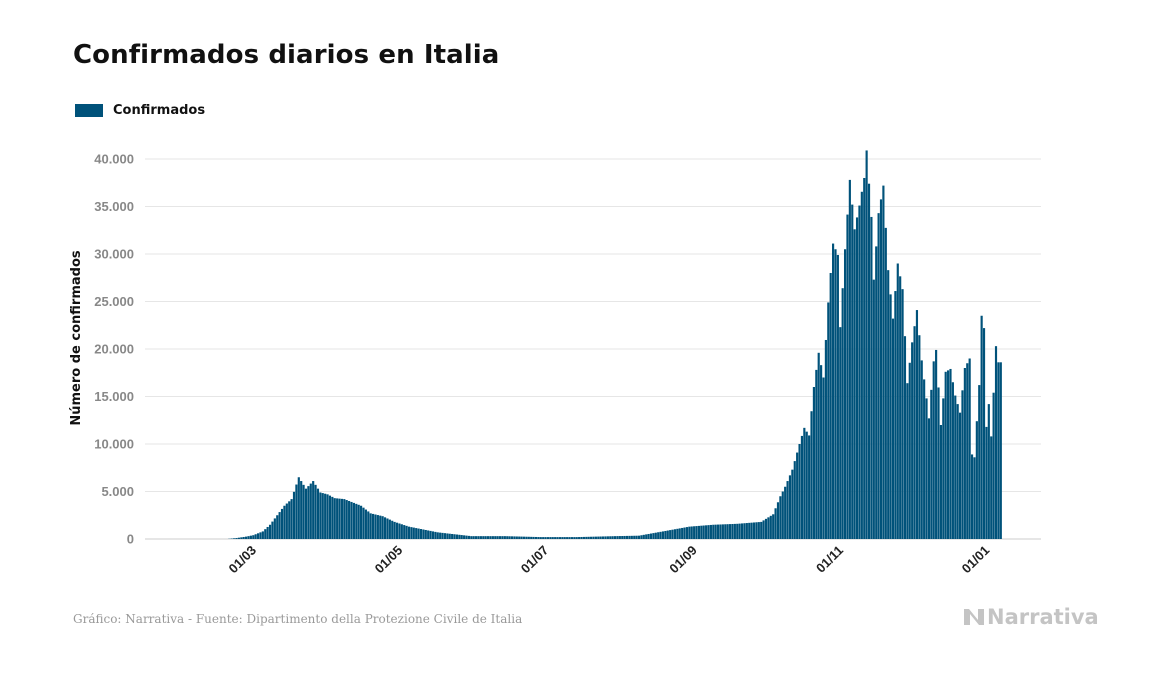 This screenshot has height=674, width=1157. What do you see at coordinates (114, 159) in the screenshot?
I see `y-tick-label: 40.000` at bounding box center [114, 159].